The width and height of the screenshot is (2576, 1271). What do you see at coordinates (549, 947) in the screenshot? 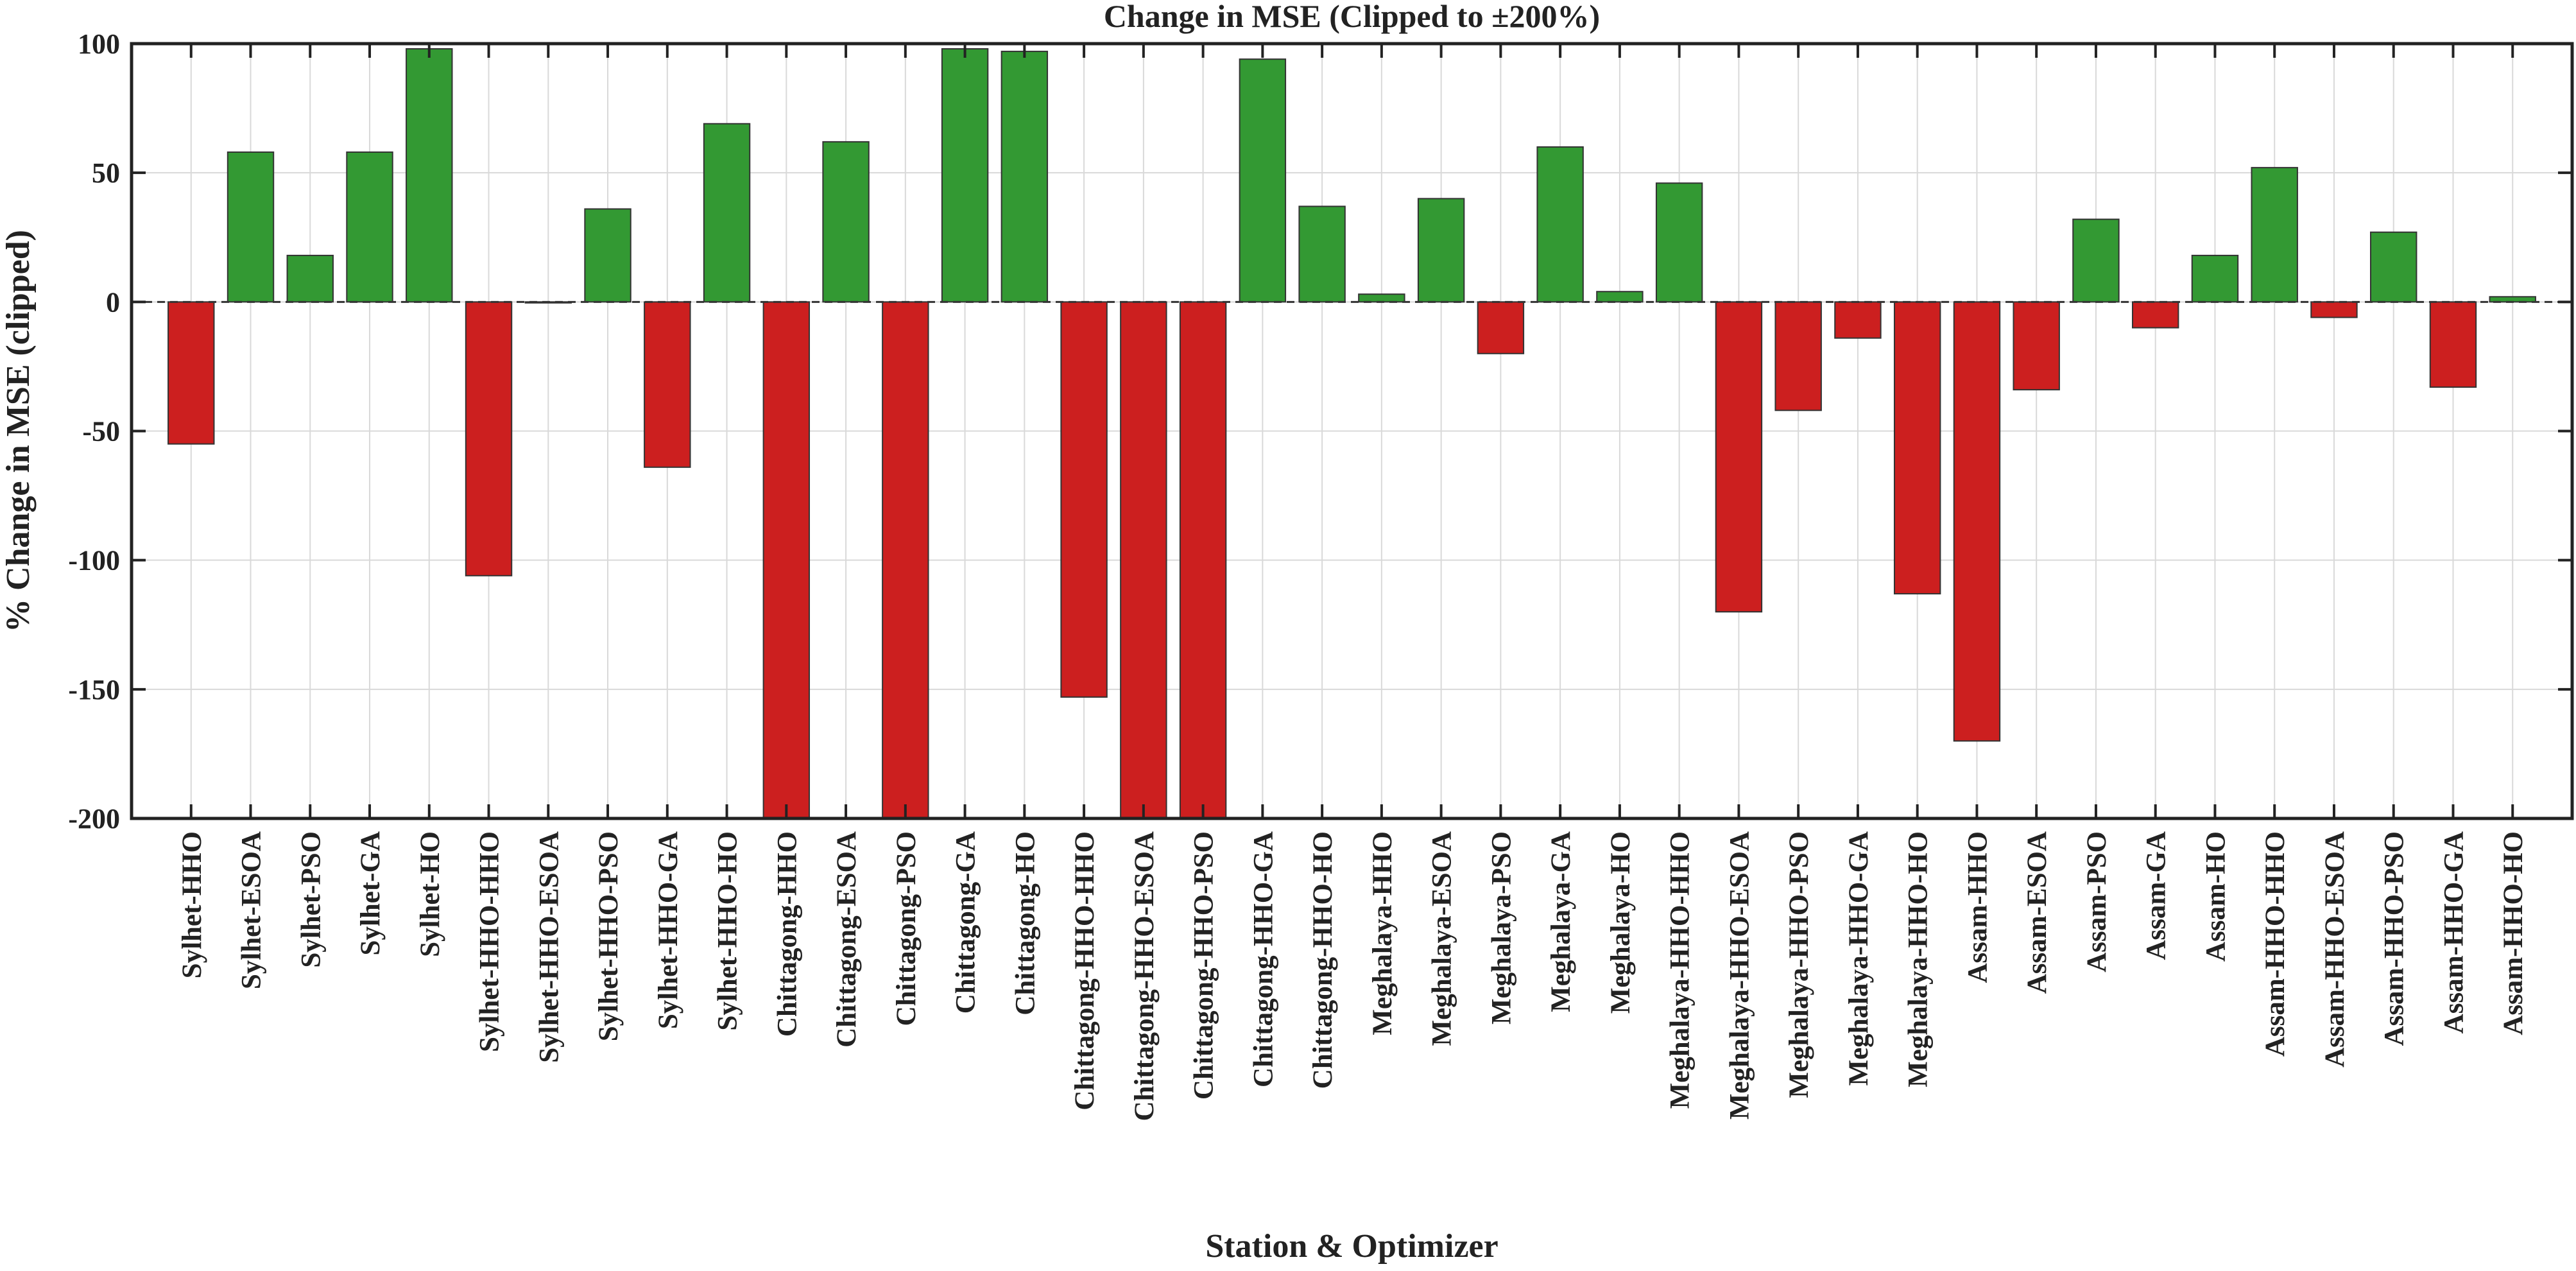
I see `x-tick-label: Sylhet-HHO-ESOA` at bounding box center [549, 947].